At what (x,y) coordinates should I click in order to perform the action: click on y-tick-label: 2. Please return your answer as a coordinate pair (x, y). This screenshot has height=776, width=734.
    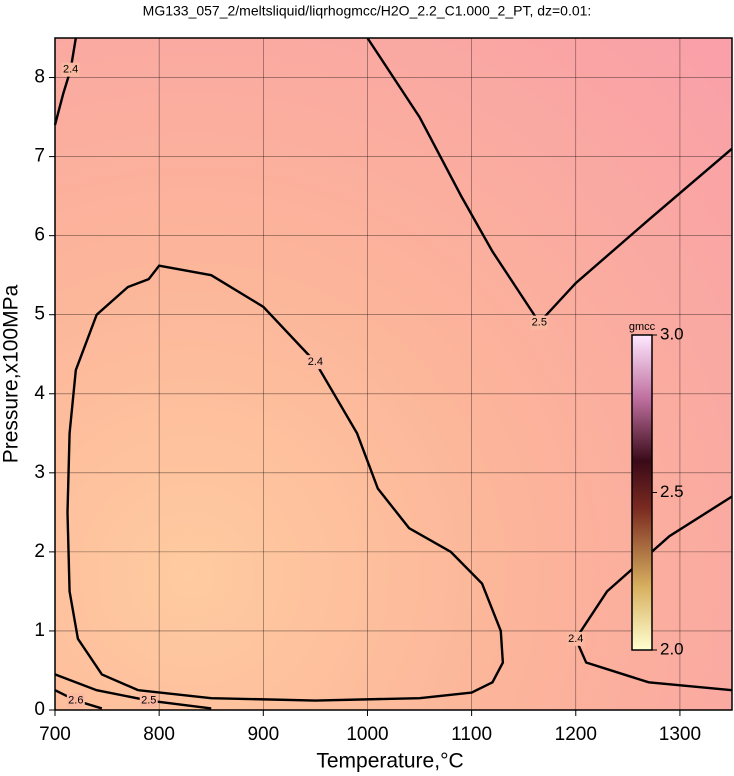
    Looking at the image, I should click on (39, 551).